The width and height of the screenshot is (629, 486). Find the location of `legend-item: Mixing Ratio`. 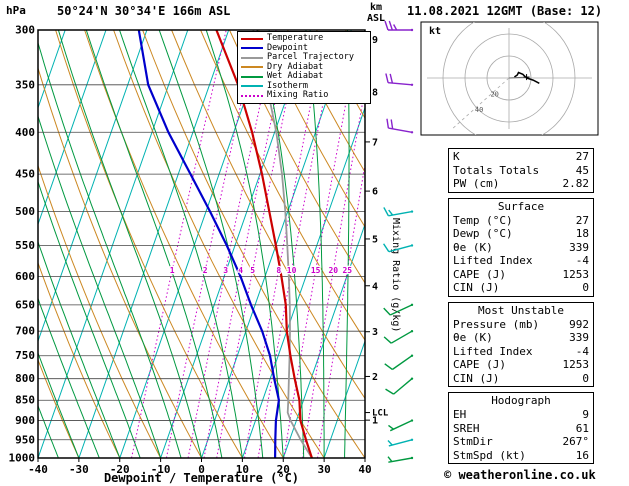

legend-item: Mixing Ratio is located at coordinates (304, 96).